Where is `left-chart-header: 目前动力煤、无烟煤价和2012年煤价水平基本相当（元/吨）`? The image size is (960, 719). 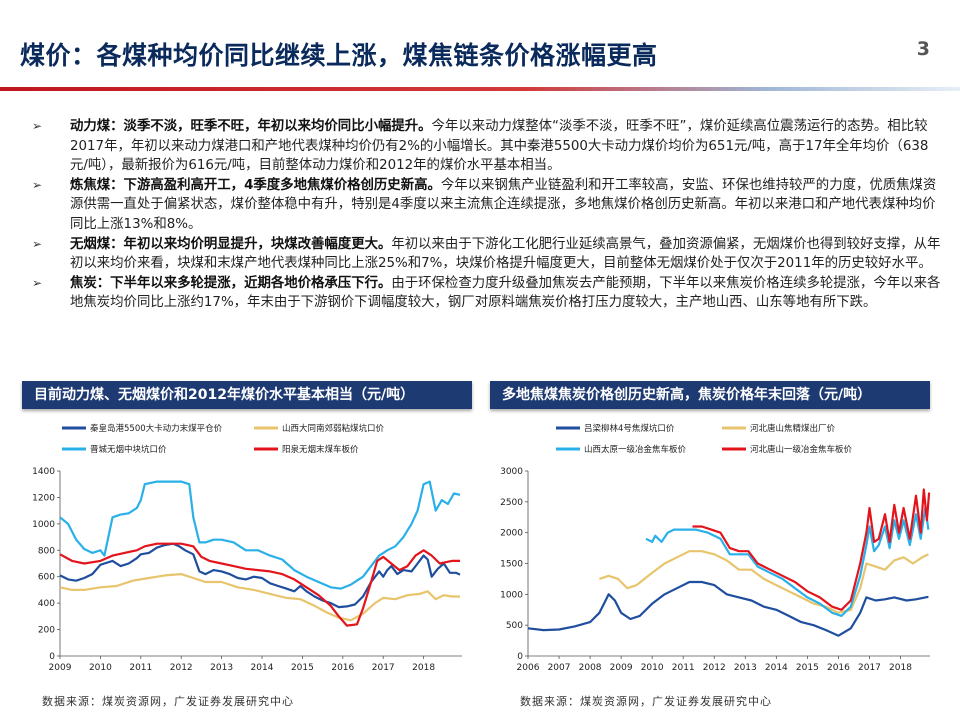 left-chart-header: 目前动力煤、无烟煤价和2012年煤价水平基本相当（元/吨） is located at coordinates (247, 395).